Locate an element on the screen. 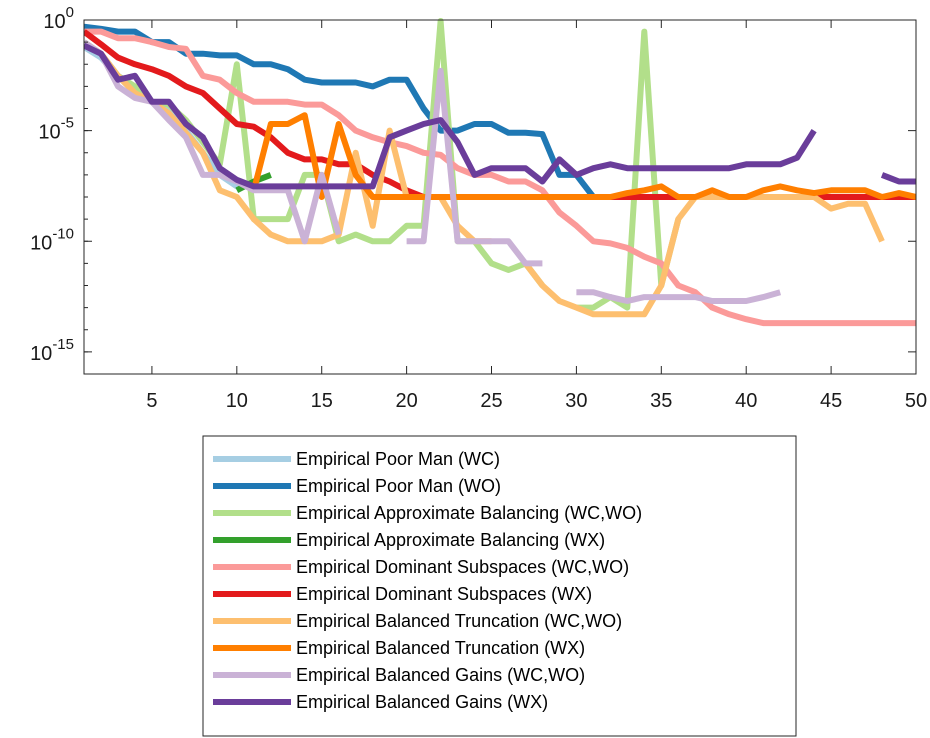  y-tick-label: 10⁻⁵ is located at coordinates (56, 129).